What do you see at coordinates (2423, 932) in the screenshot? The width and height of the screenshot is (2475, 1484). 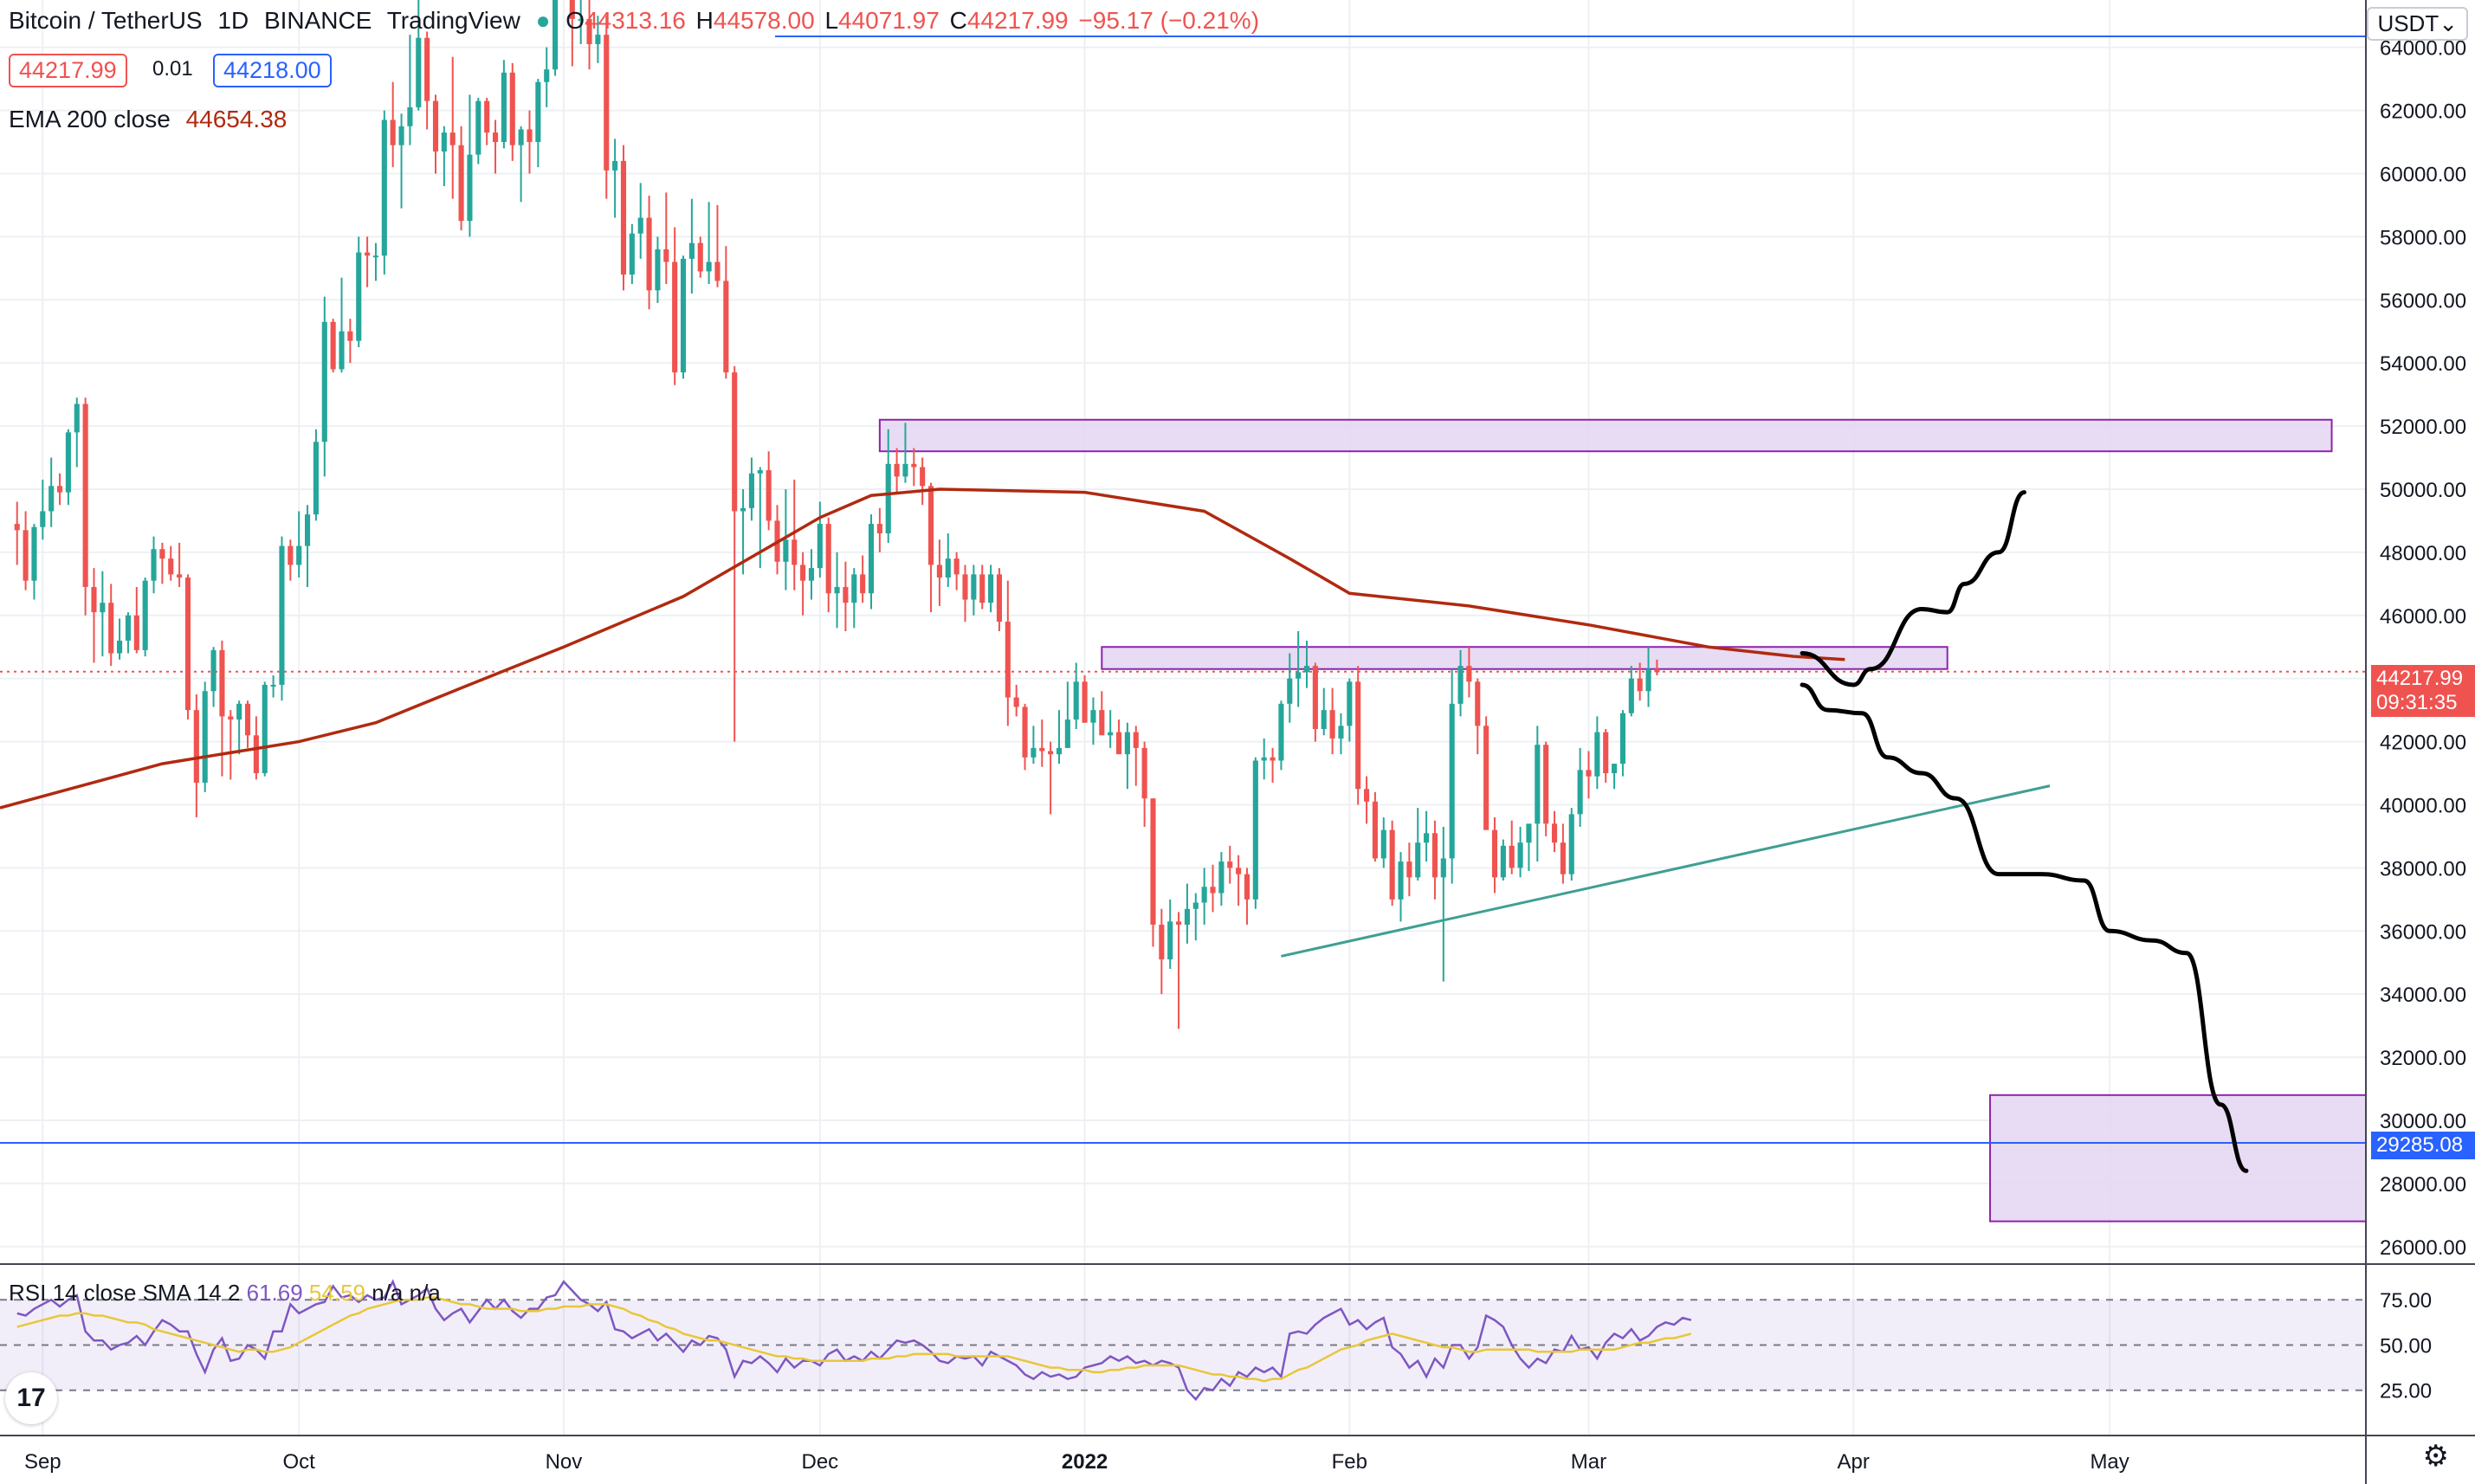 I see `price-tick-label: 36000.00` at bounding box center [2423, 932].